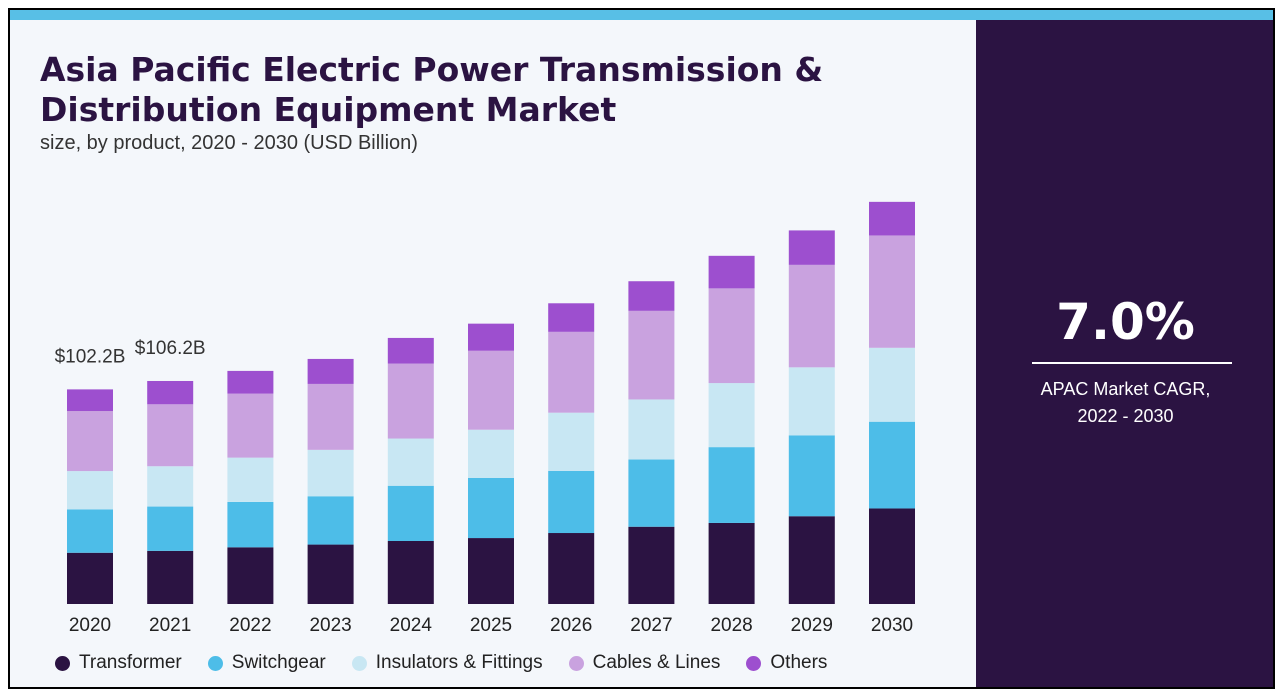 The height and width of the screenshot is (697, 1283). What do you see at coordinates (811, 476) in the screenshot?
I see `bar-segment-switchgear-2029` at bounding box center [811, 476].